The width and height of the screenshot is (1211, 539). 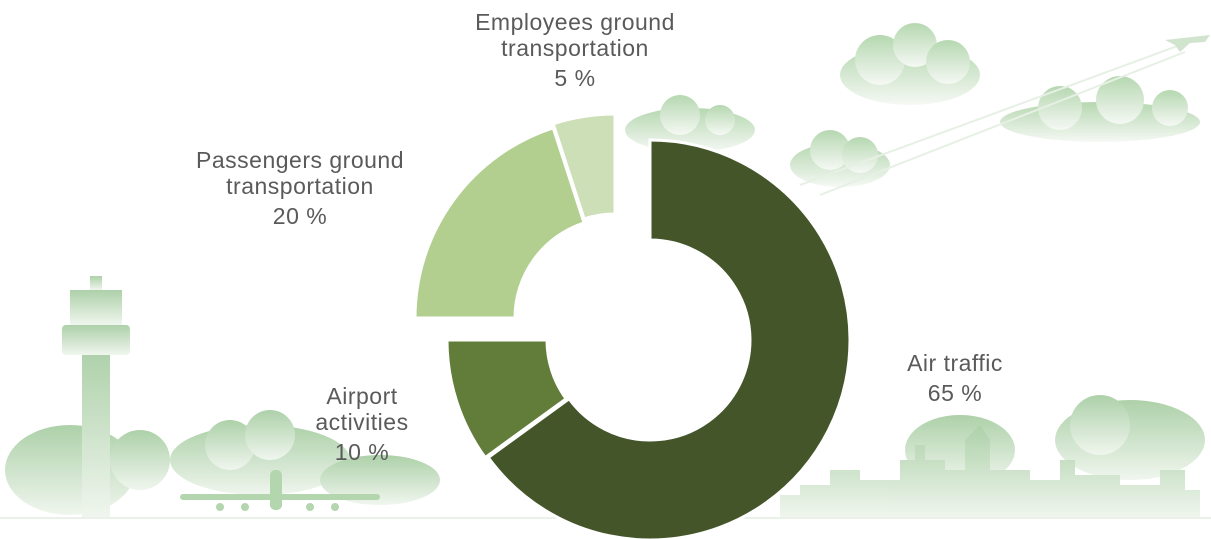 I want to click on slice-label: Air traffic 65 %, so click(x=955, y=378).